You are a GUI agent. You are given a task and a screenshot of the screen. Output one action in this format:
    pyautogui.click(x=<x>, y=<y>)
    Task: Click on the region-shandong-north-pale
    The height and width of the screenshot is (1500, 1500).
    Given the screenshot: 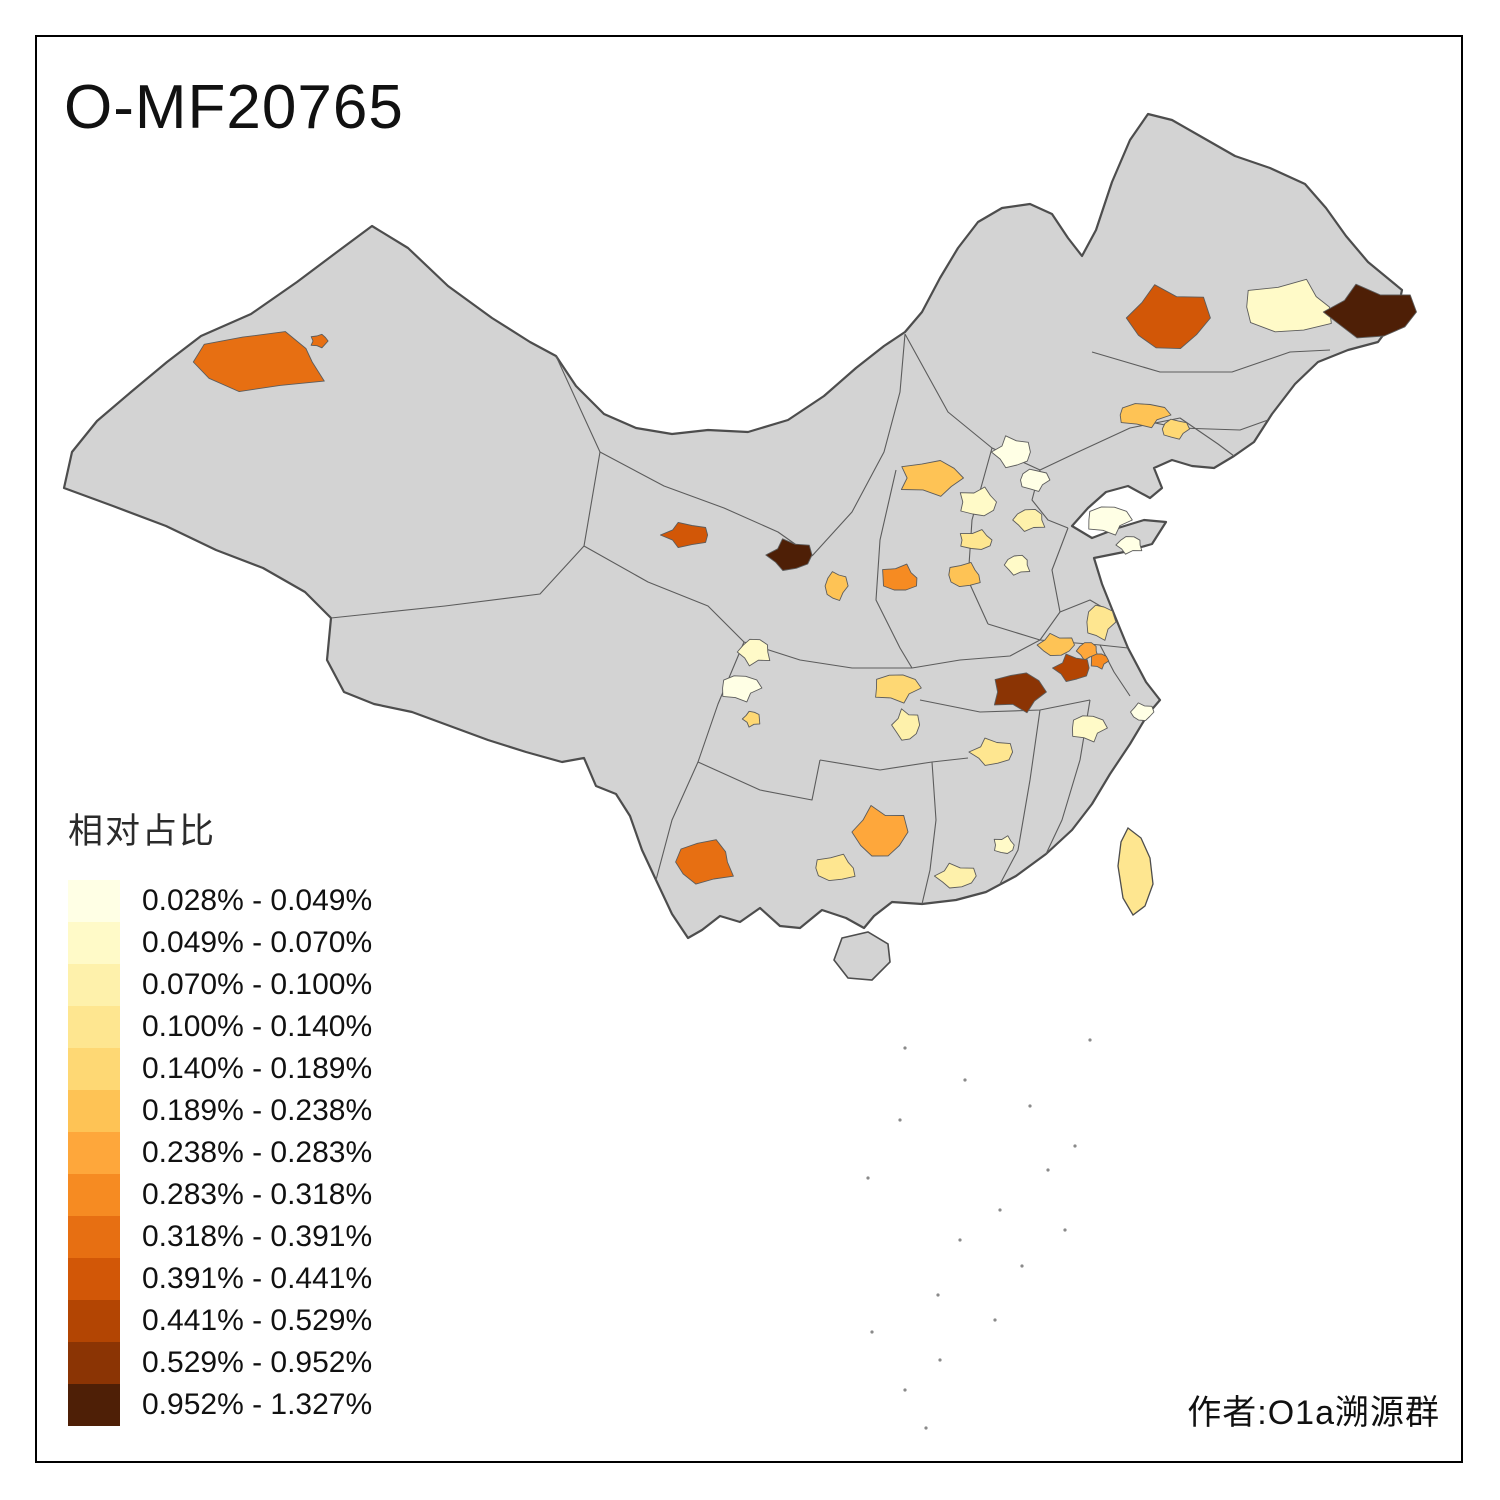 What is the action you would take?
    pyautogui.click(x=1110, y=521)
    